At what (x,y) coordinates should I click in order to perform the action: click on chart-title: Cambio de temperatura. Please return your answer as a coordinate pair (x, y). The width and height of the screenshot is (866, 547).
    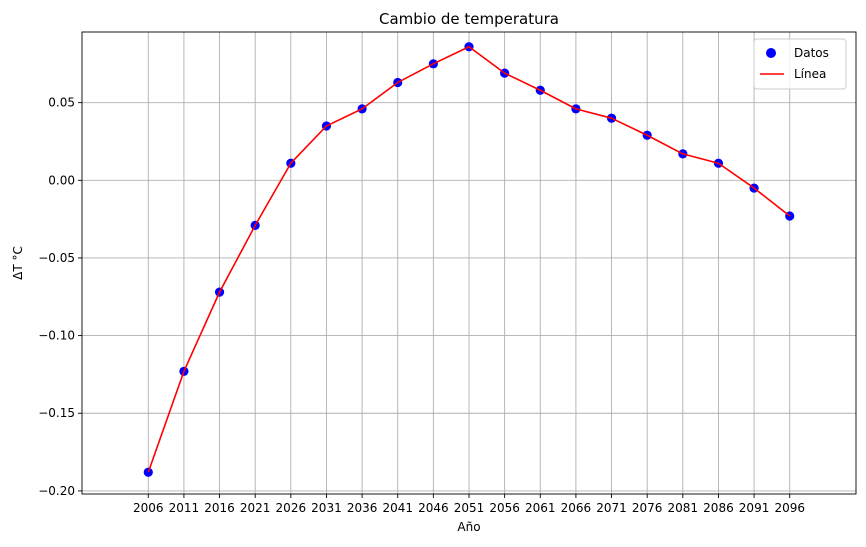
    Looking at the image, I should click on (469, 19).